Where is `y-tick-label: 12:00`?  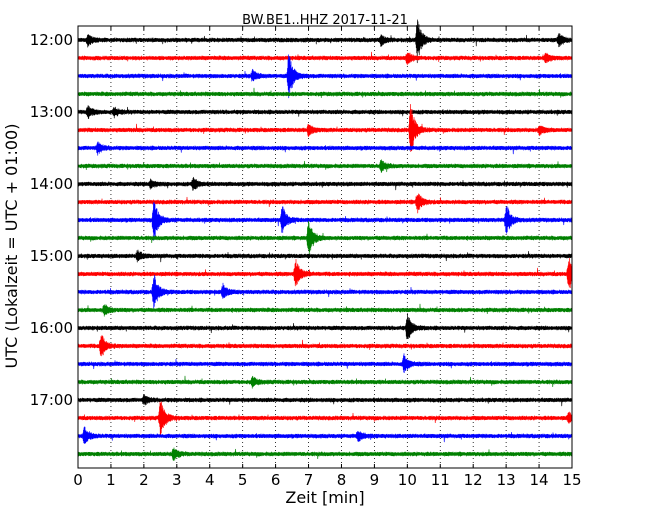 y-tick-label: 12:00 is located at coordinates (51, 40).